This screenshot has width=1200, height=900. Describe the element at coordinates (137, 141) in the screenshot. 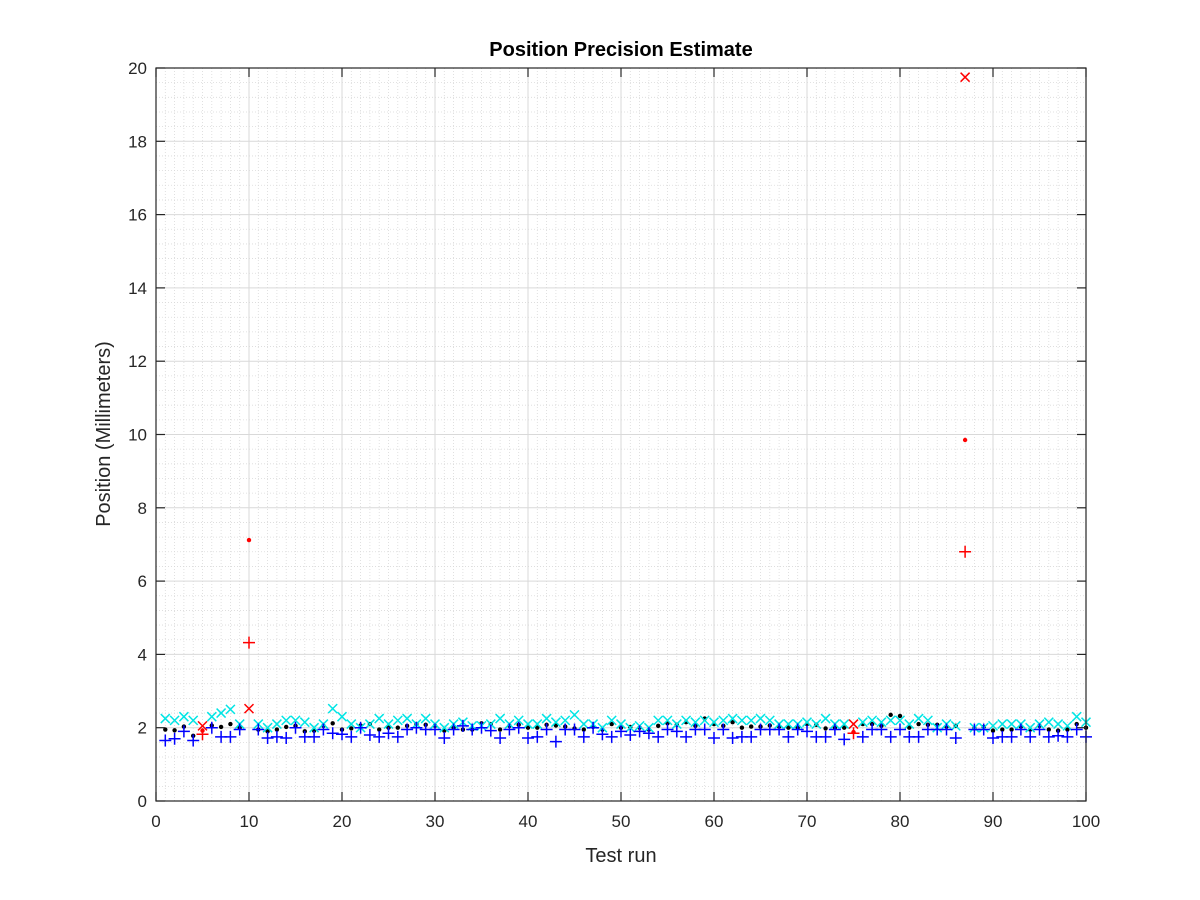

I see `y-tick-label: 18` at that location.